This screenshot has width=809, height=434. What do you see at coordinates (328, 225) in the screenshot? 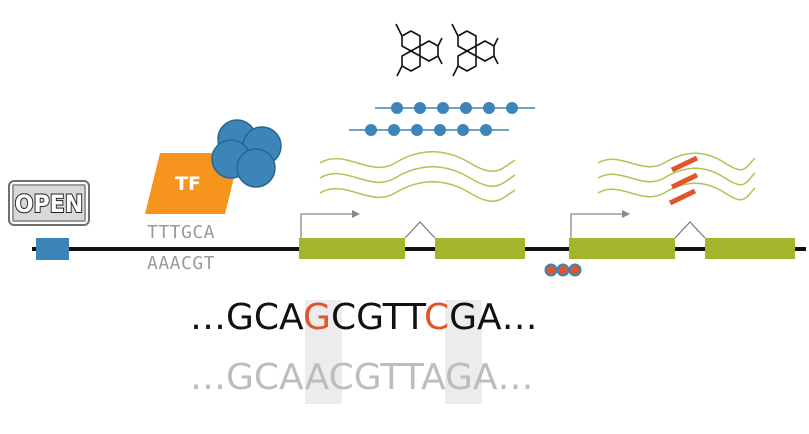
I see `gene-1-tss-arrow` at bounding box center [328, 225].